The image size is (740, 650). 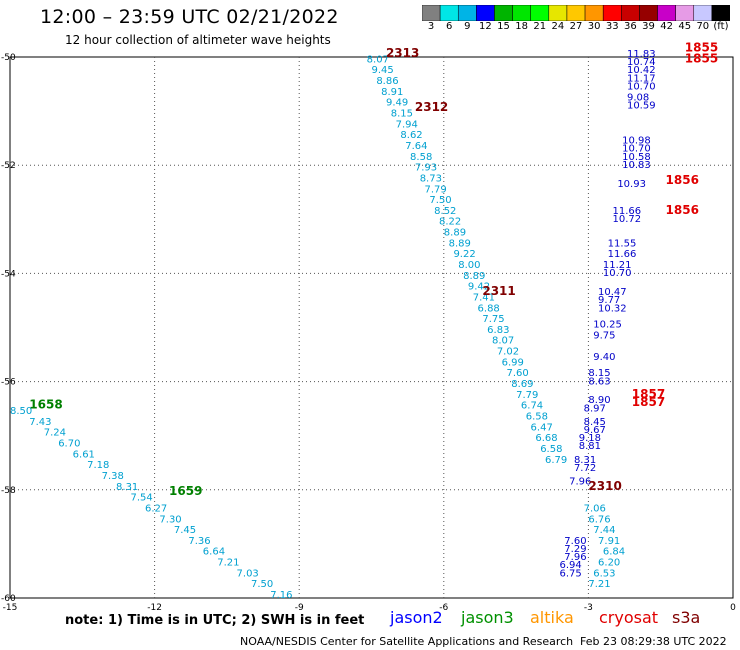 I want to click on wave-height-label: 9.18, so click(x=590, y=438).